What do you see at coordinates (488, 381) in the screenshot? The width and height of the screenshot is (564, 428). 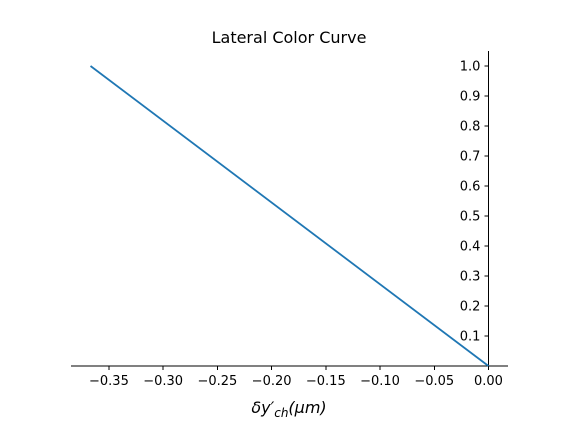 I see `x-tick-label: 0.00` at bounding box center [488, 381].